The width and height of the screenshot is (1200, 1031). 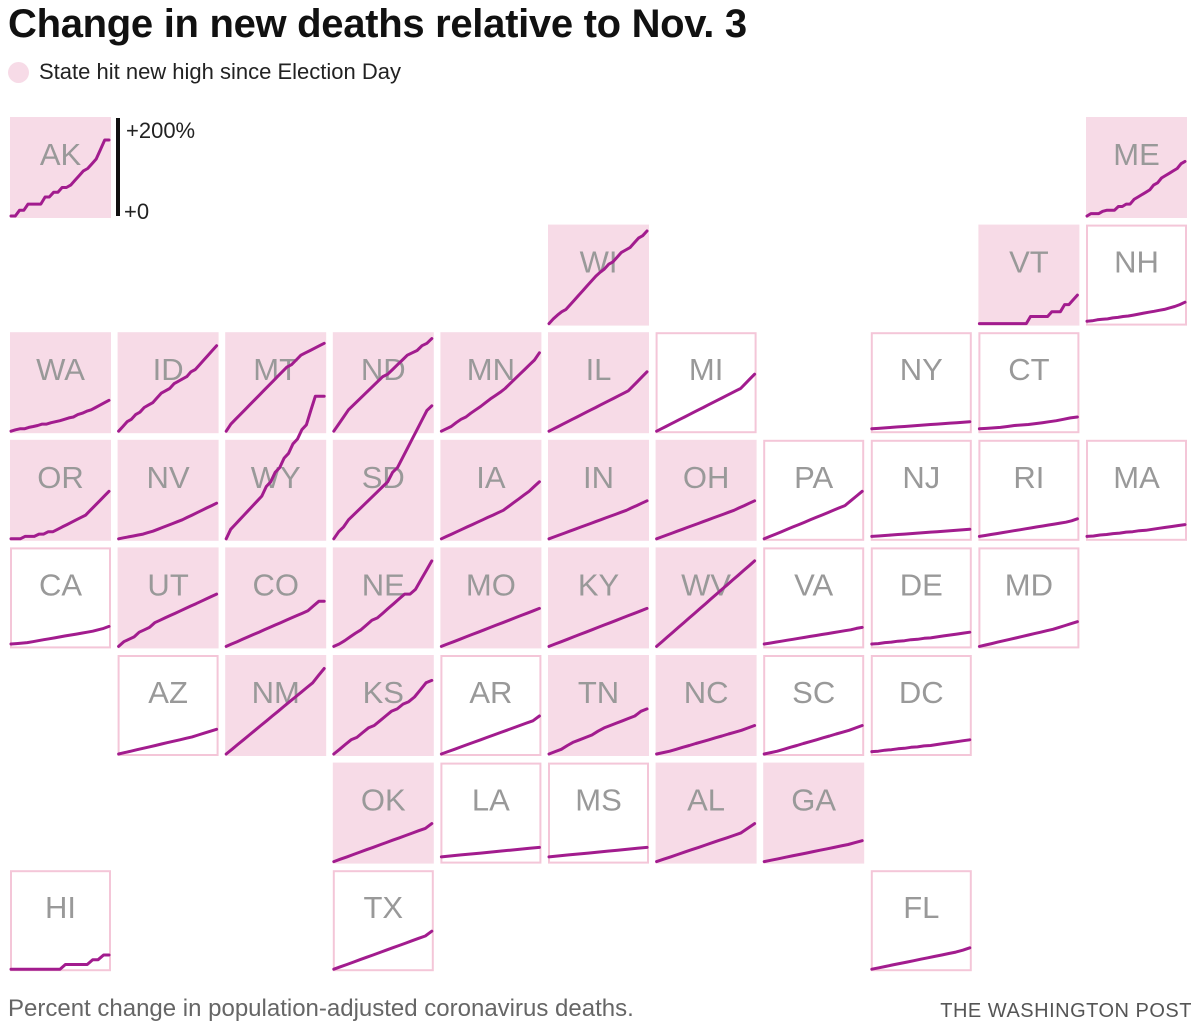 I want to click on state-tile-la: LA, so click(x=490, y=813).